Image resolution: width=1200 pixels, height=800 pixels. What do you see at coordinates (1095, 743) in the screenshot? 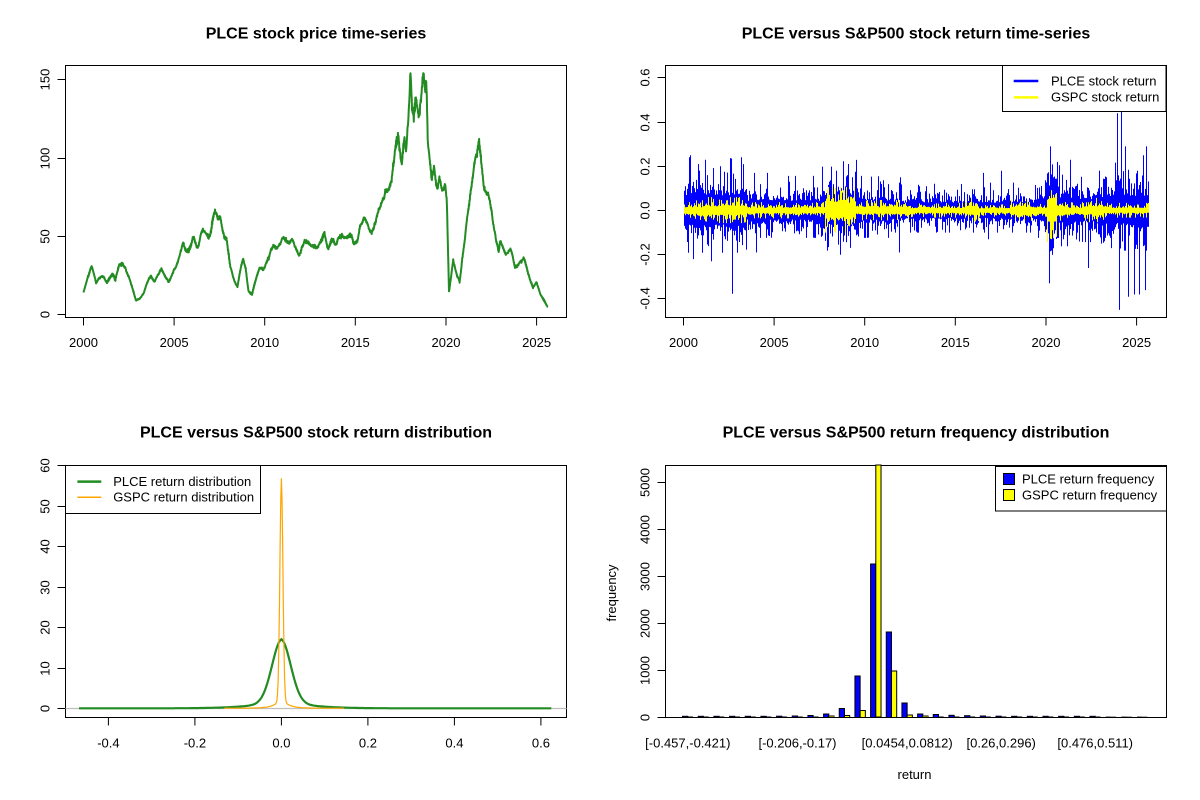
I see `svg-text: [0.476,0.511)` at bounding box center [1095, 743].